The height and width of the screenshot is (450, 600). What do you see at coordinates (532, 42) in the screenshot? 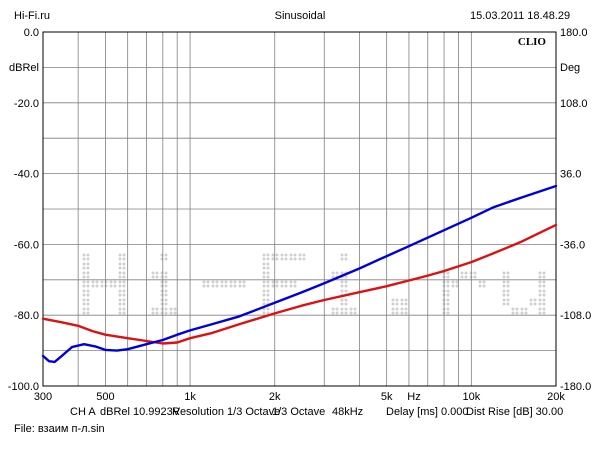
I see `brand-logo: CLIO` at bounding box center [532, 42].